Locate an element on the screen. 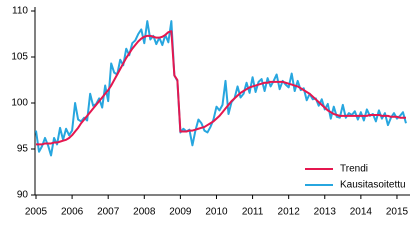  y-tick-label: 90 is located at coordinates (23, 195).